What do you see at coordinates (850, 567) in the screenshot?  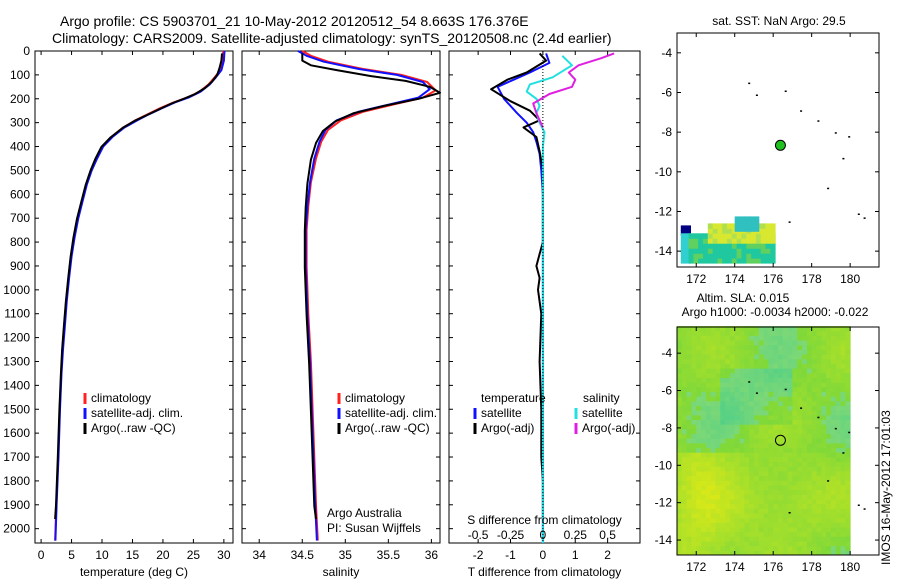 I see `sla_map-xtick-label: 180` at bounding box center [850, 567].